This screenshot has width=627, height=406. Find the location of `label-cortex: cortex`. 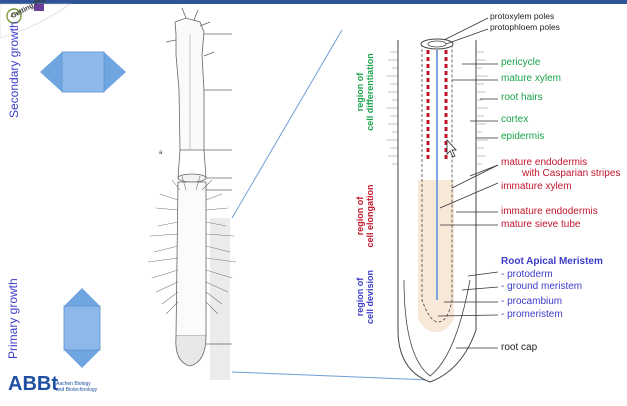

label-cortex: cortex is located at coordinates (515, 119).